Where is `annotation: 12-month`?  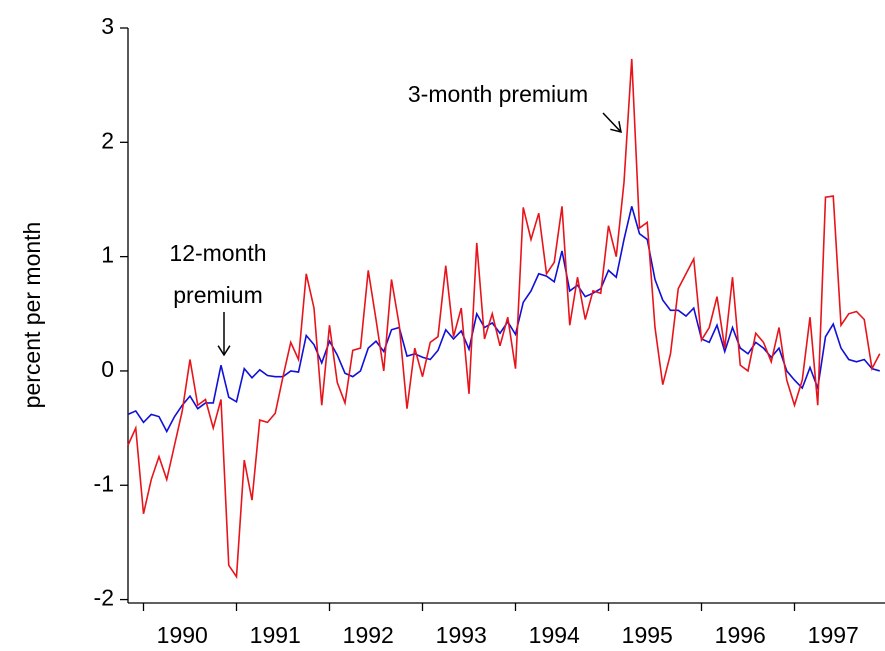
annotation: 12-month is located at coordinates (217, 253).